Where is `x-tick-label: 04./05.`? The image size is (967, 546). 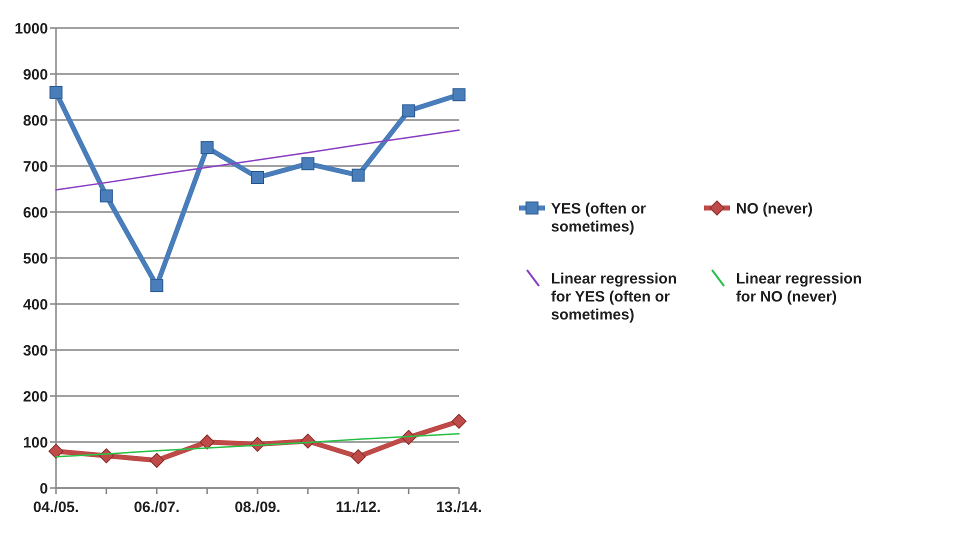
x-tick-label: 04./05. is located at coordinates (56, 507).